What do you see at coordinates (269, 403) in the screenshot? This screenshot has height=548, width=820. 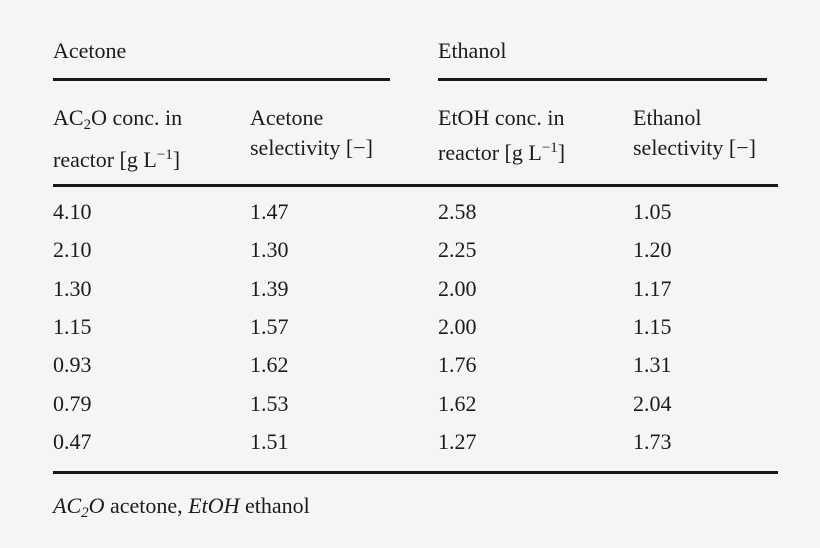 I see `data-cell: 1.53` at bounding box center [269, 403].